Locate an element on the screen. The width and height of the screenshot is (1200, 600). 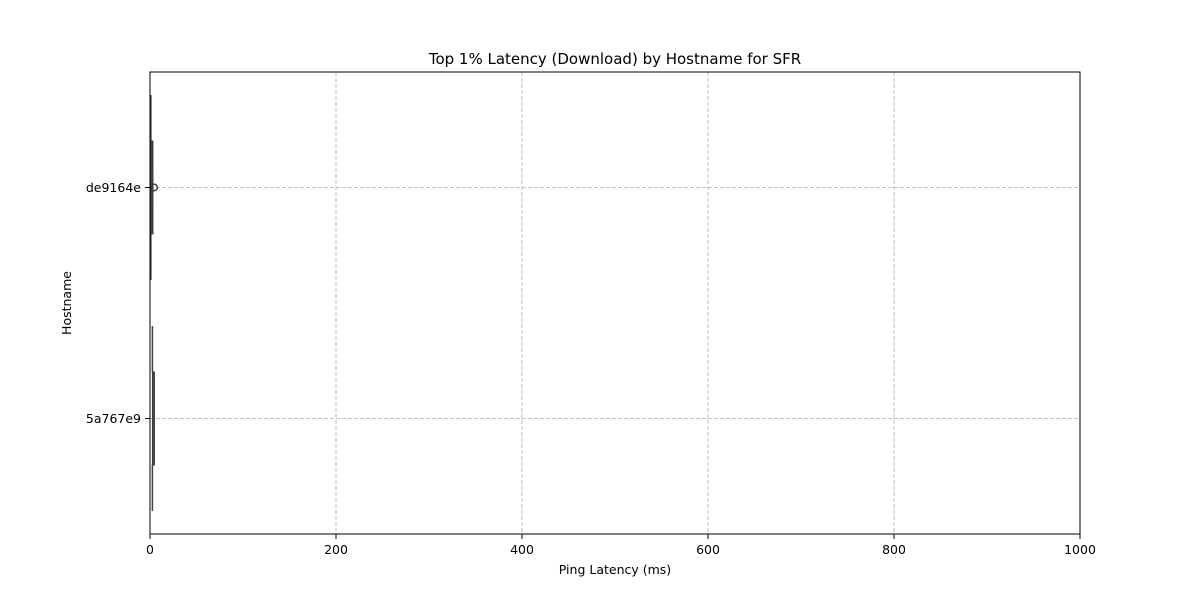
outlier-point is located at coordinates (154, 187).